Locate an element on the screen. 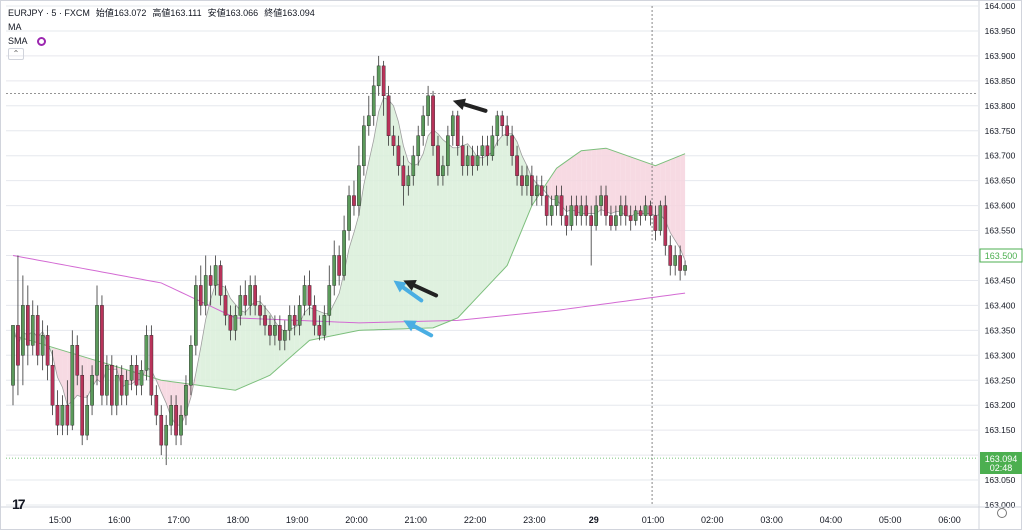 This screenshot has width=1024, height=532. x-tick-label: 21:00 is located at coordinates (416, 520).